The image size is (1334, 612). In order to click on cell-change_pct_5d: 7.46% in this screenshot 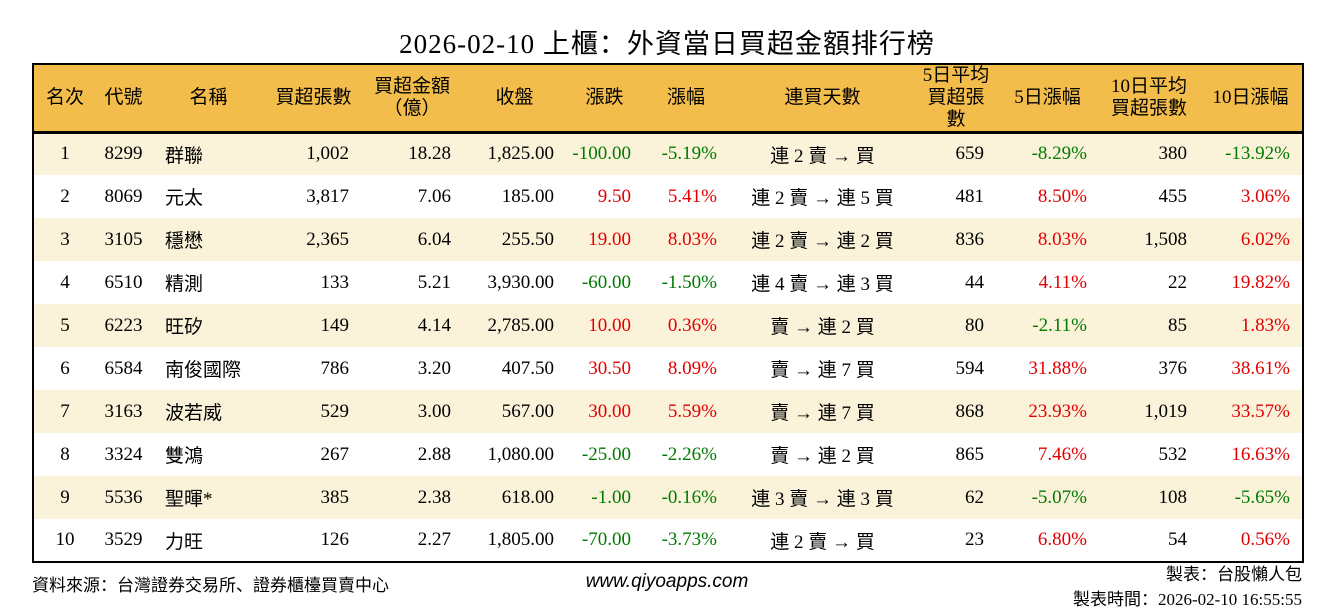, I will do `click(1062, 454)`.